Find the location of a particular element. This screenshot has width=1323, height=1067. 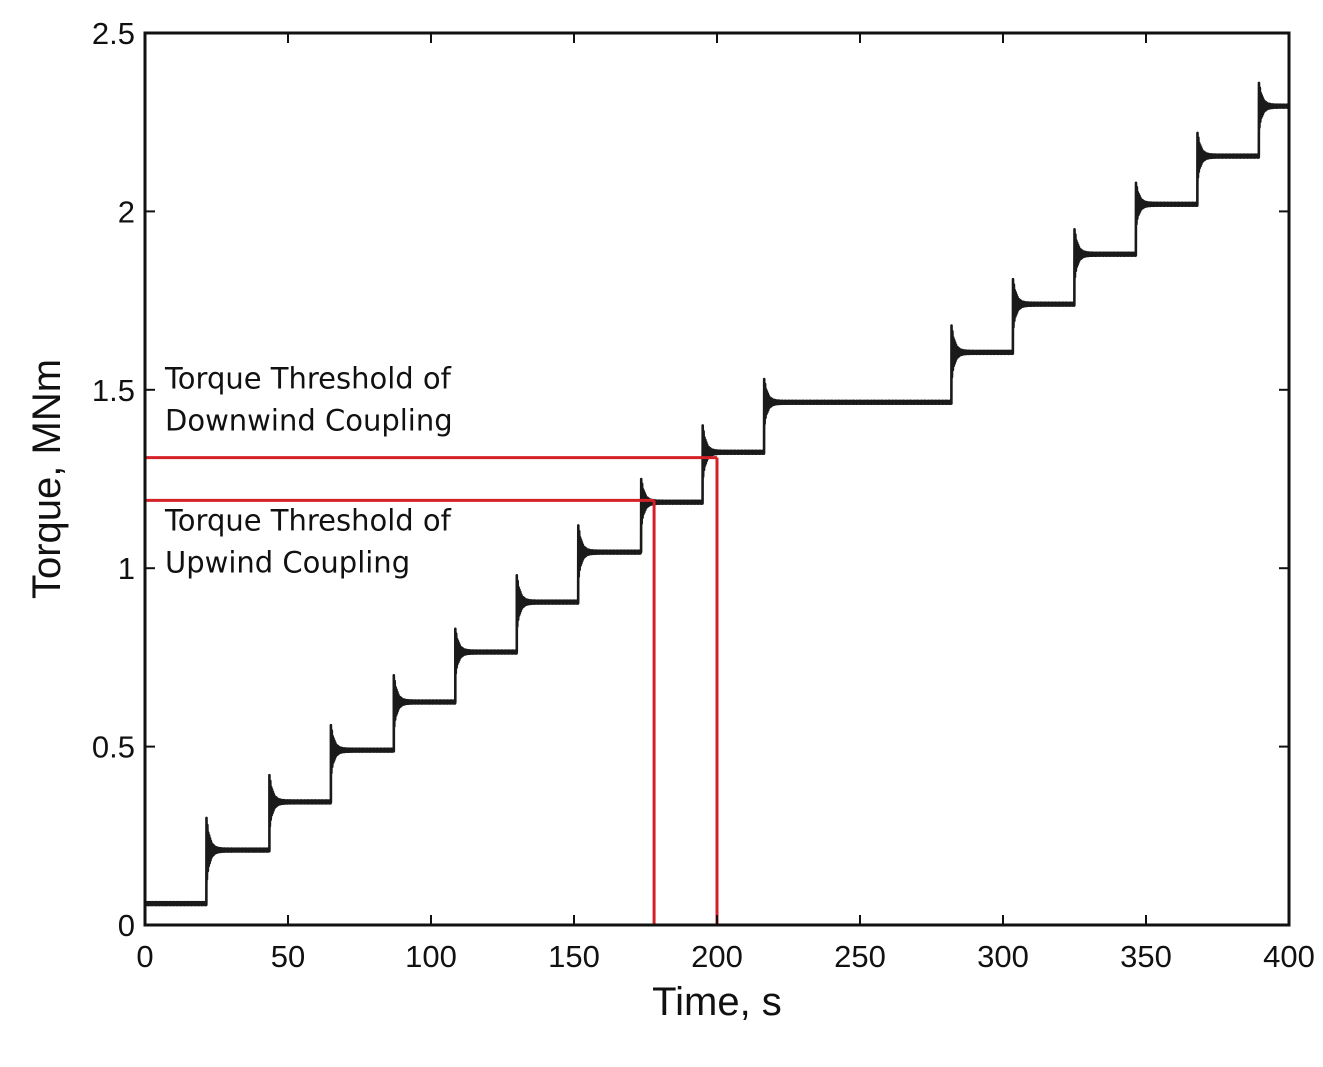

x-tick-label: 50 is located at coordinates (288, 956).